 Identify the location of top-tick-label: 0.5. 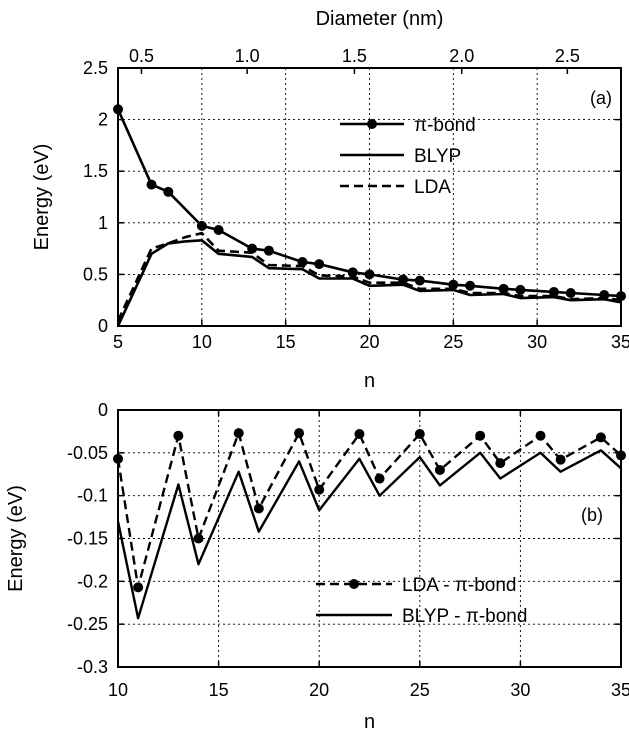
(141, 56).